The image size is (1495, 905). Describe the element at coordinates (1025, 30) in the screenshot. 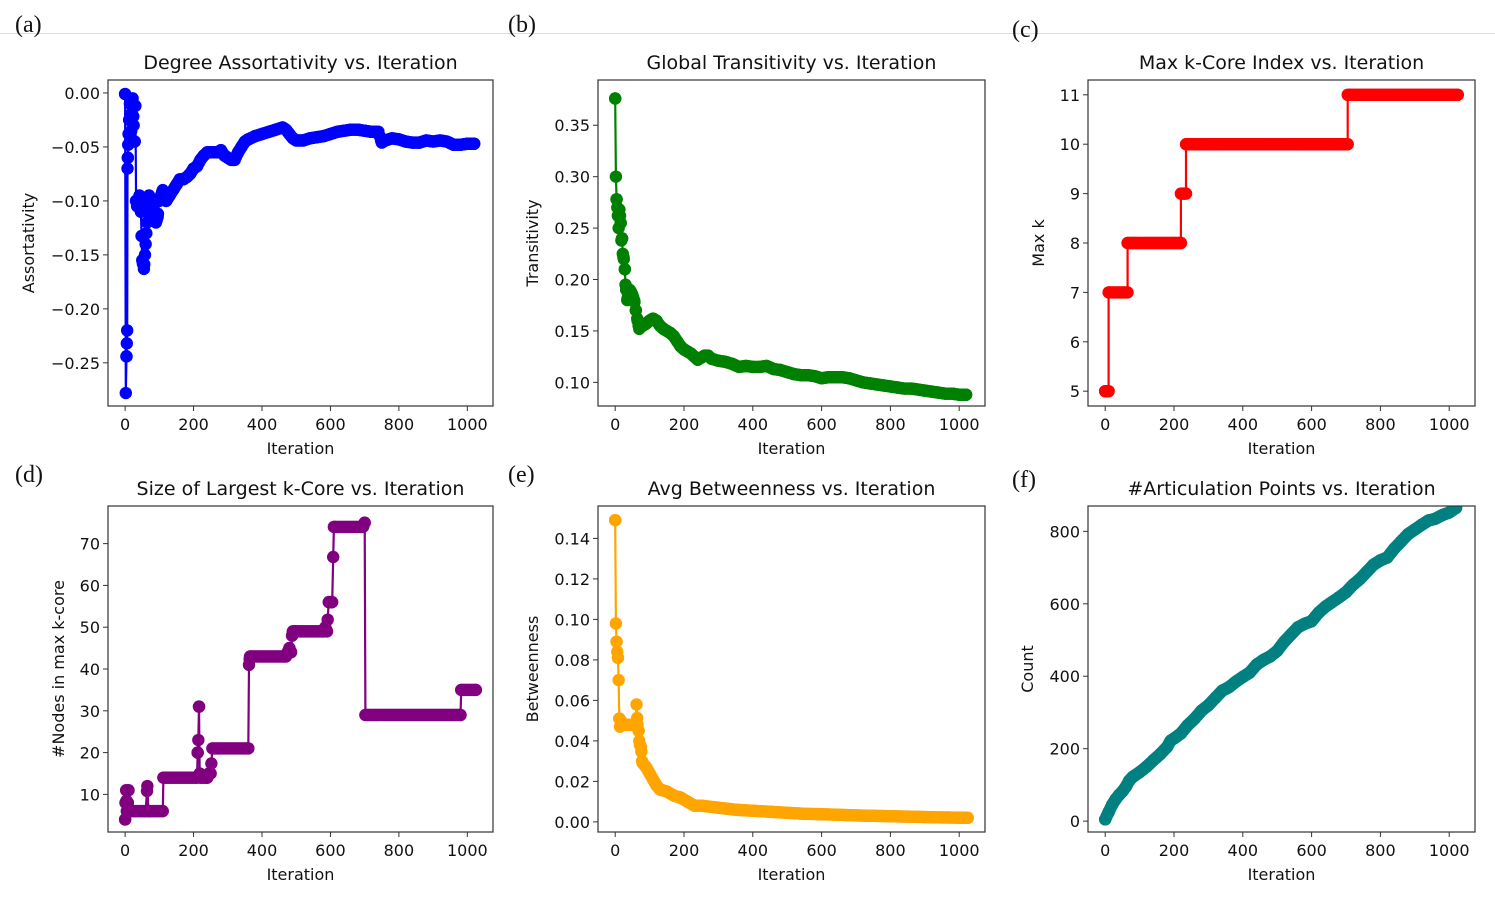

I see `panel-label-c: (c)` at that location.